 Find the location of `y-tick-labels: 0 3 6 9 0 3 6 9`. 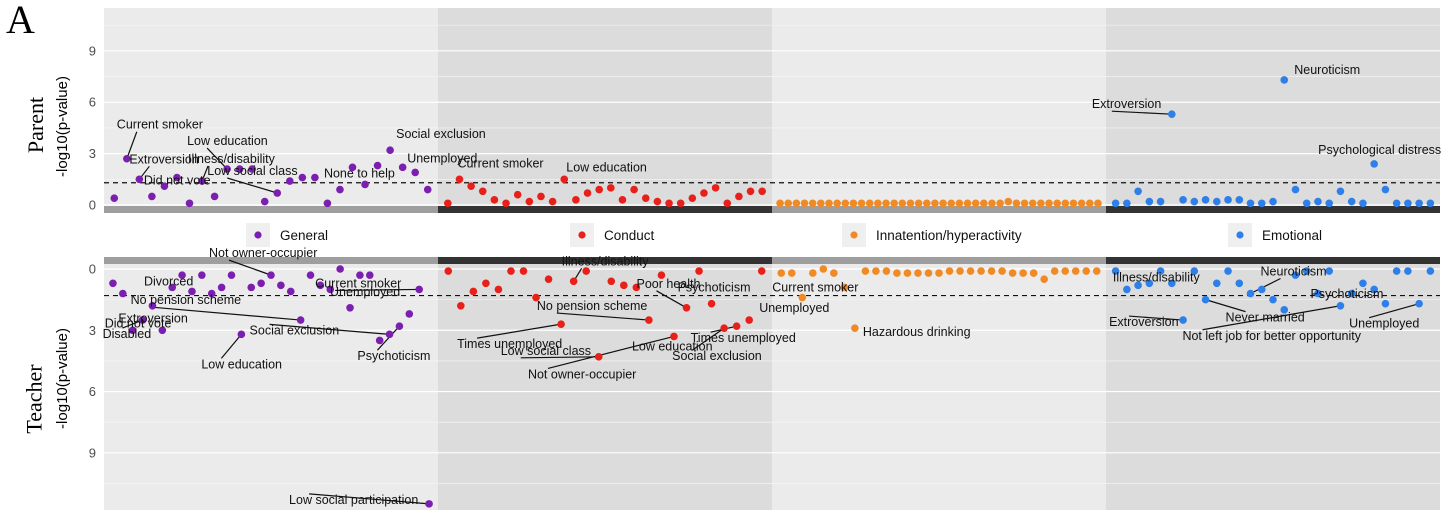

y-tick-labels: 0 3 6 9 0 3 6 9 is located at coordinates (92, 251).